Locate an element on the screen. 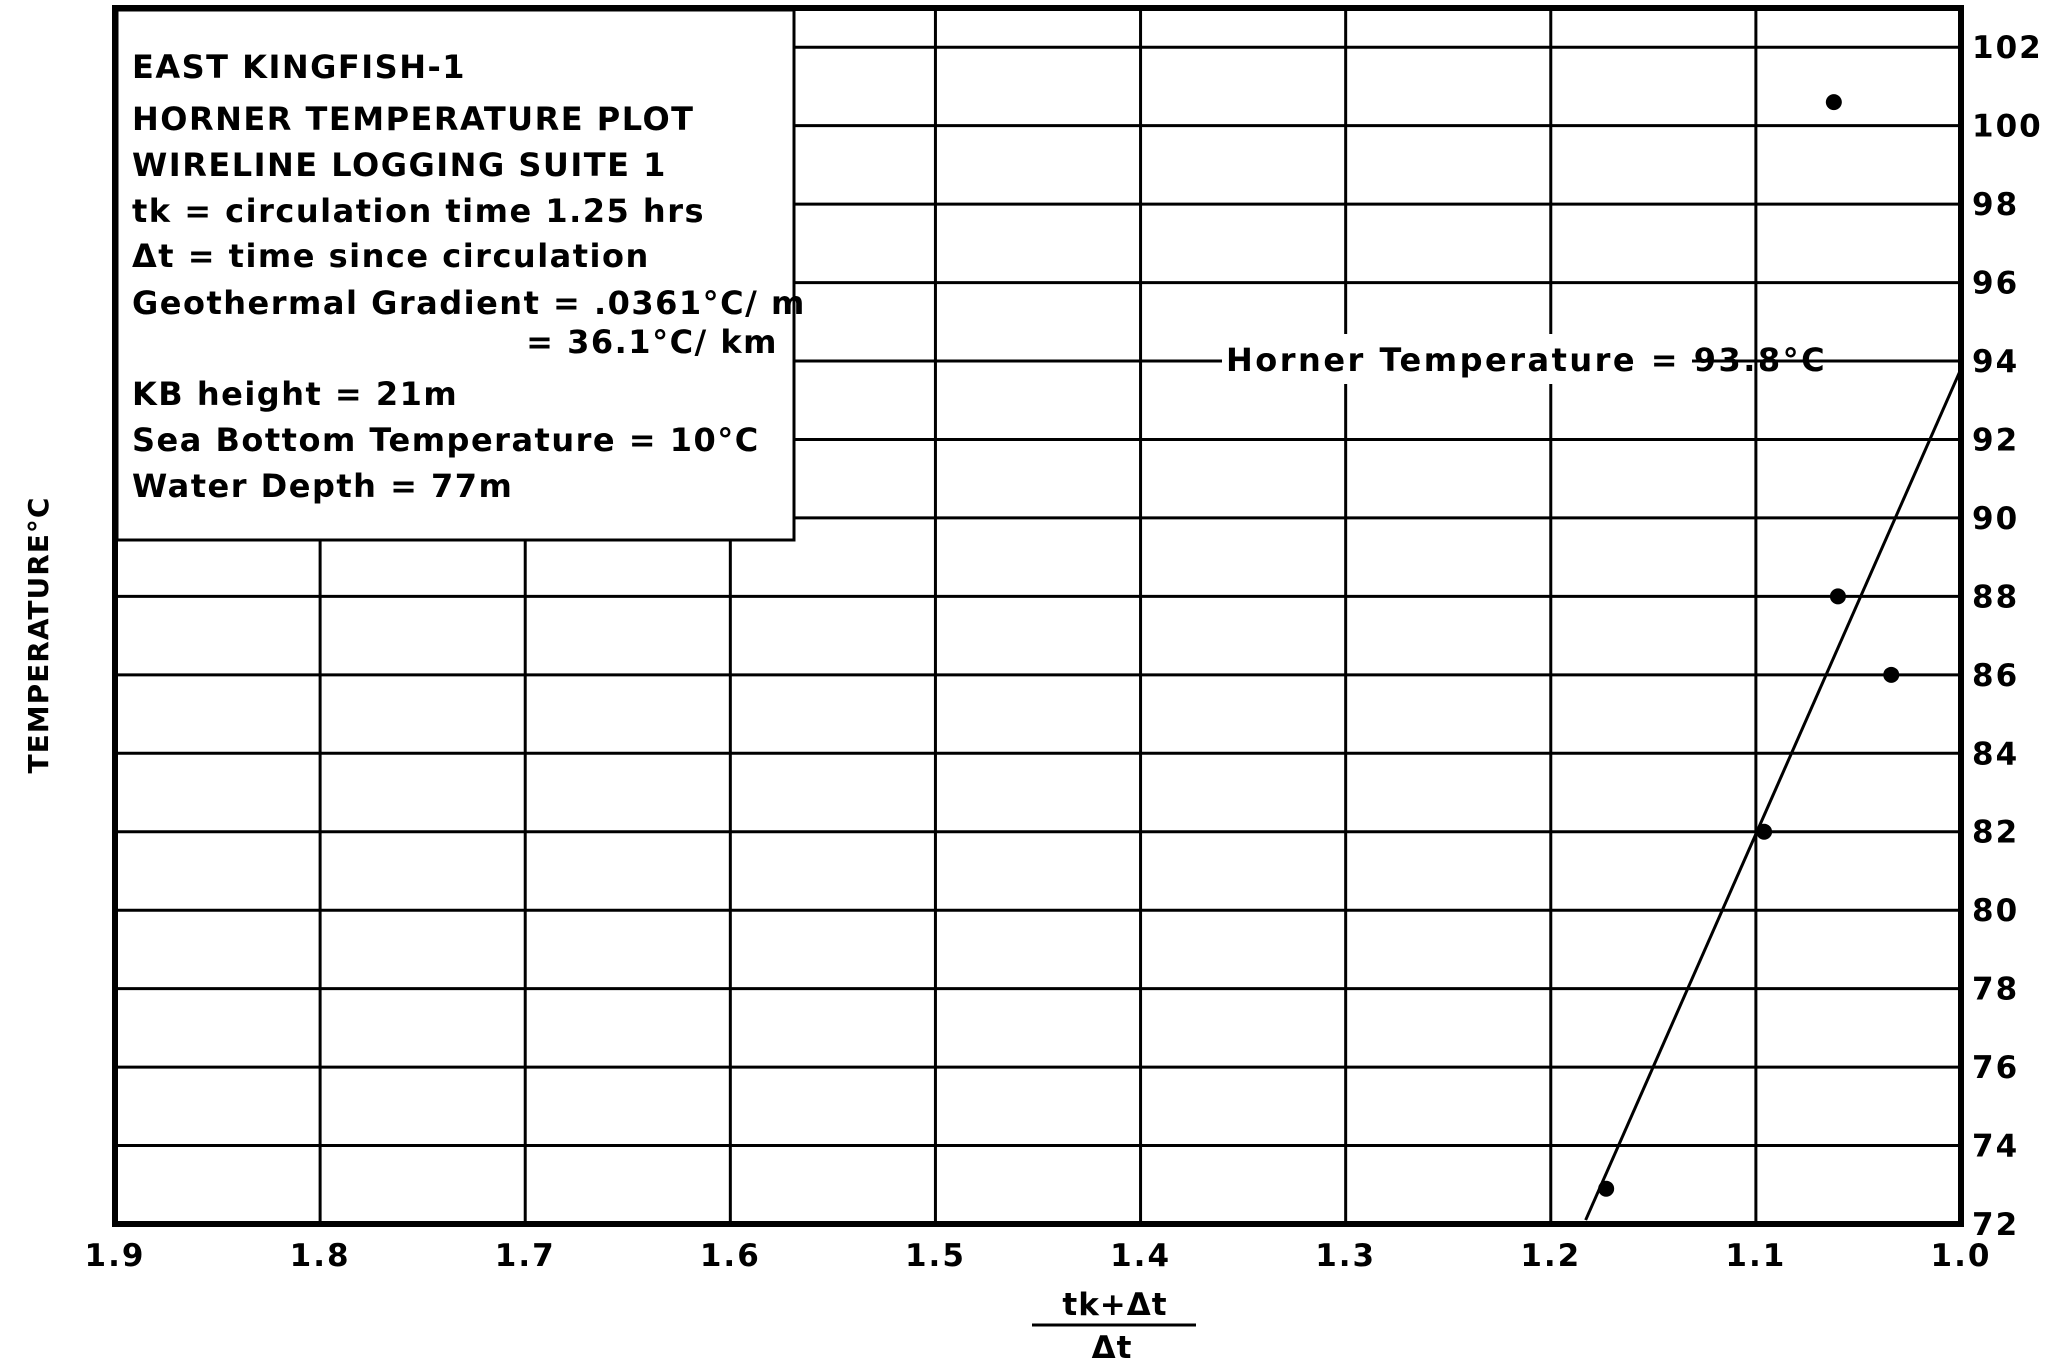 The height and width of the screenshot is (1363, 2064). x-tick-label: 1.0 is located at coordinates (1961, 1256).